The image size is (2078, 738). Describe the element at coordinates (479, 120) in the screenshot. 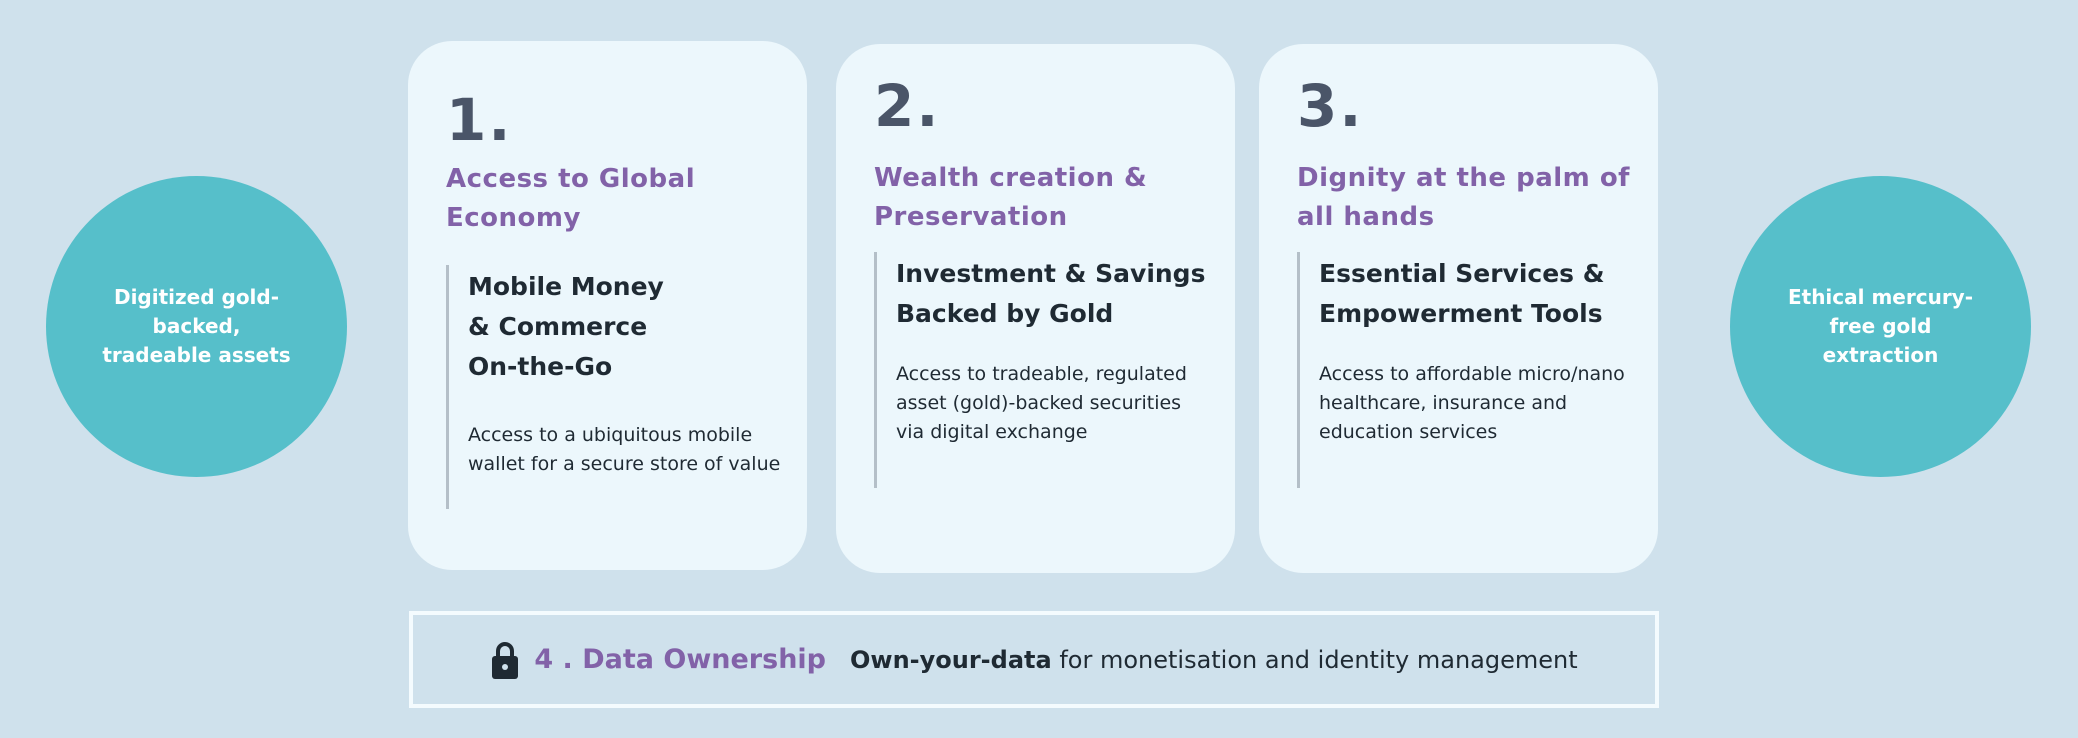

I see `card-number: 1.` at that location.